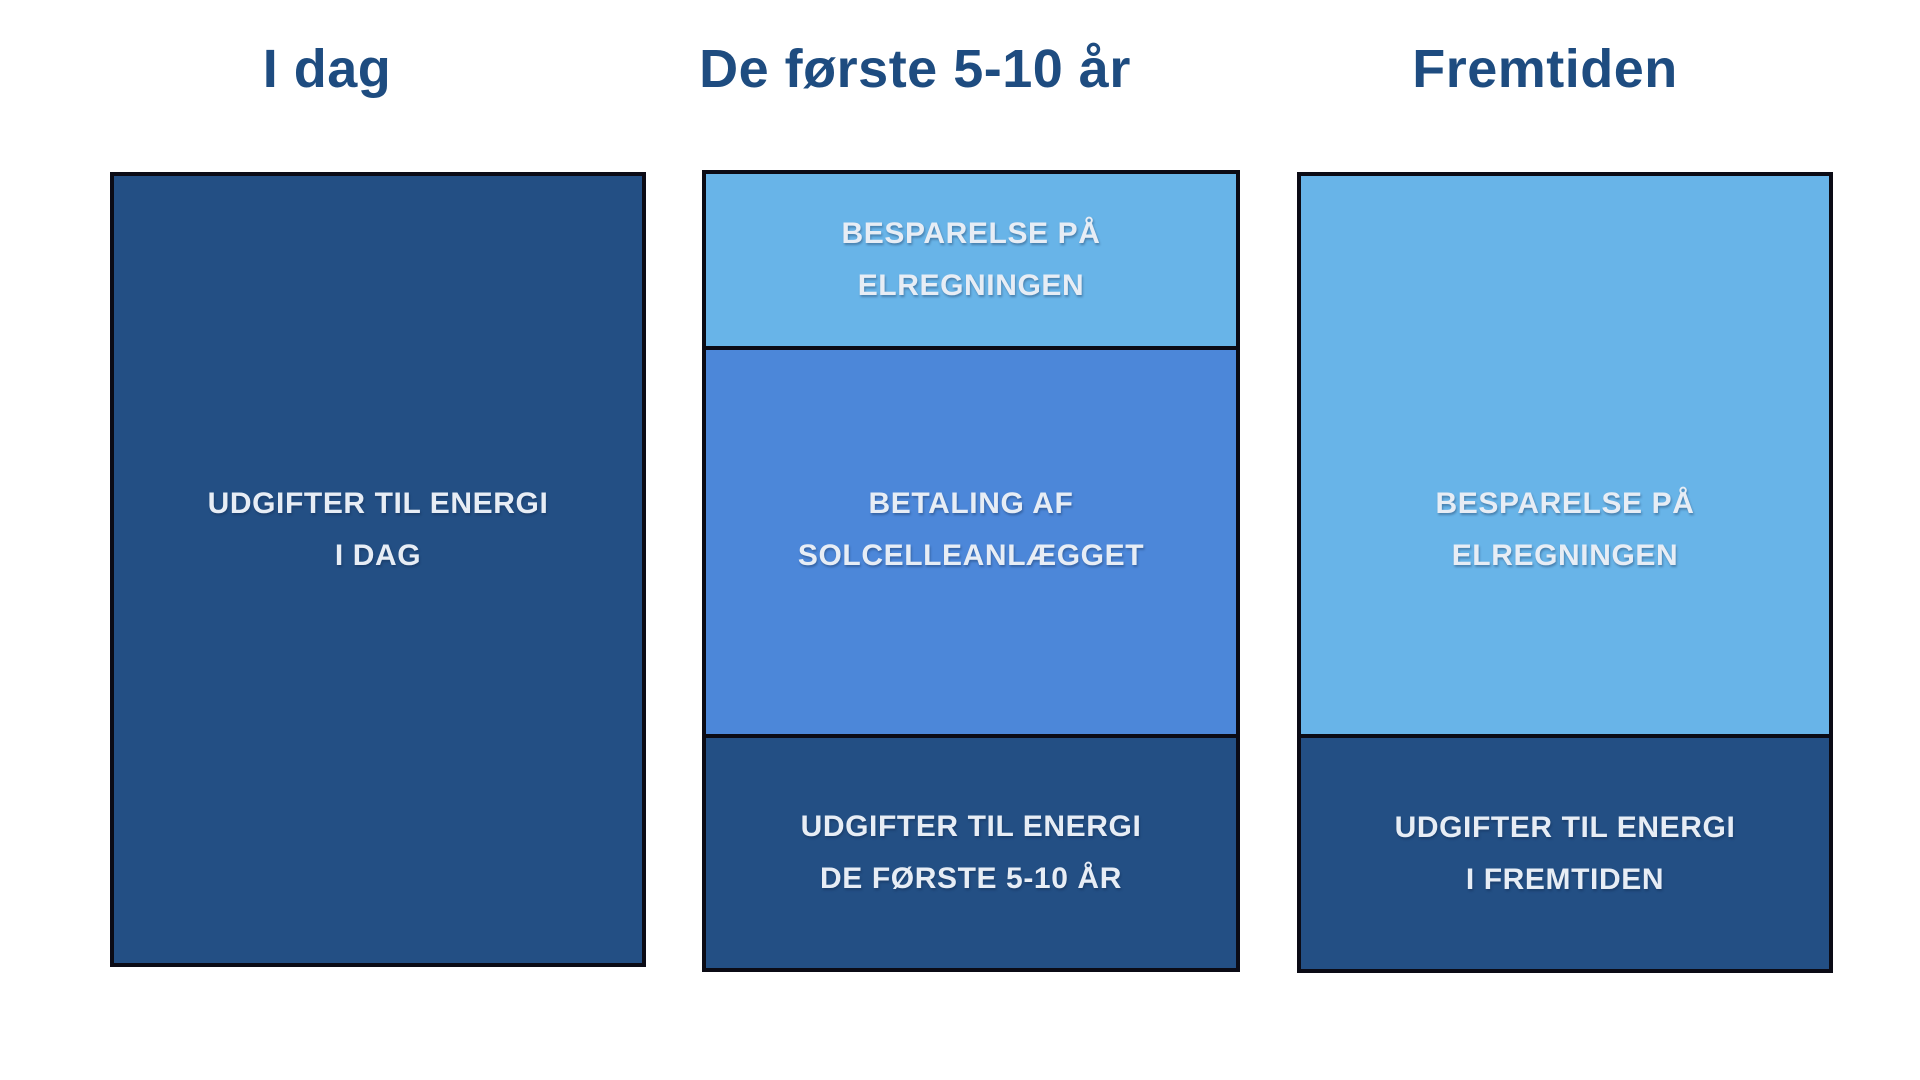 Image resolution: width=1920 pixels, height=1080 pixels. I want to click on column-title-de-foerste-5-10-aar: De første 5-10 år, so click(915, 69).